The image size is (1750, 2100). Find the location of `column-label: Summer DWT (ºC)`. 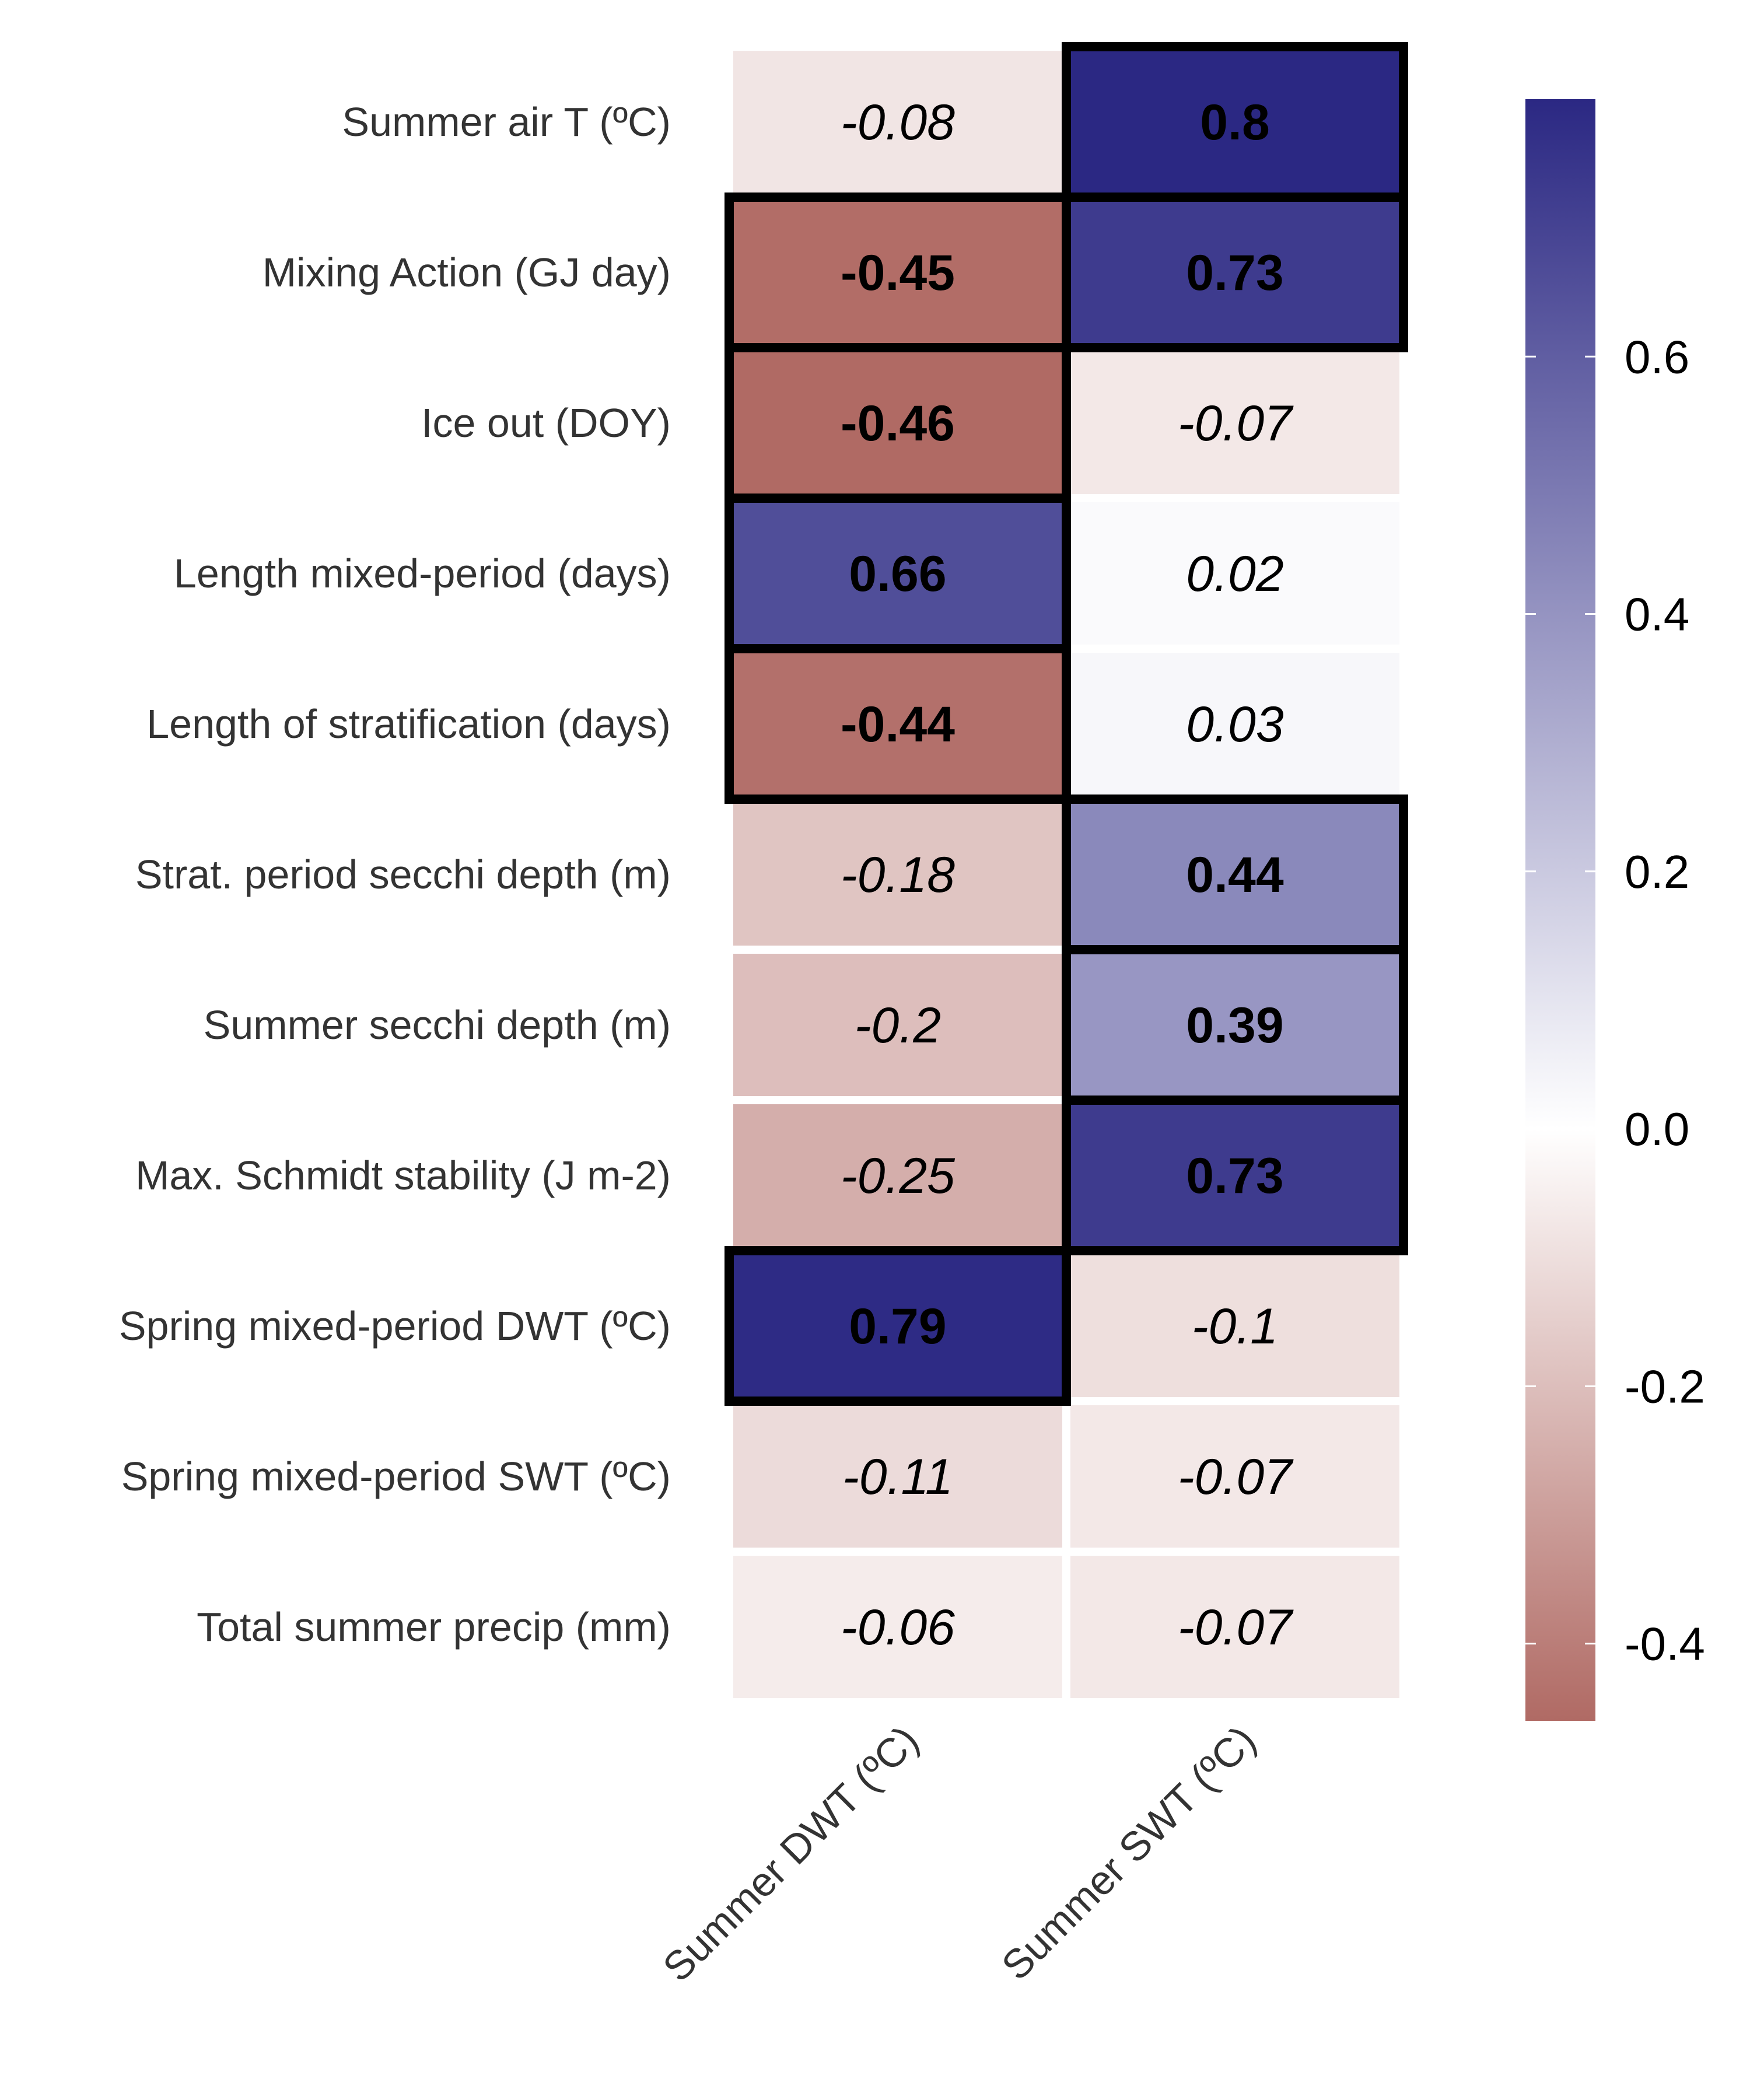

column-label: Summer DWT (ºC) is located at coordinates (790, 1853).